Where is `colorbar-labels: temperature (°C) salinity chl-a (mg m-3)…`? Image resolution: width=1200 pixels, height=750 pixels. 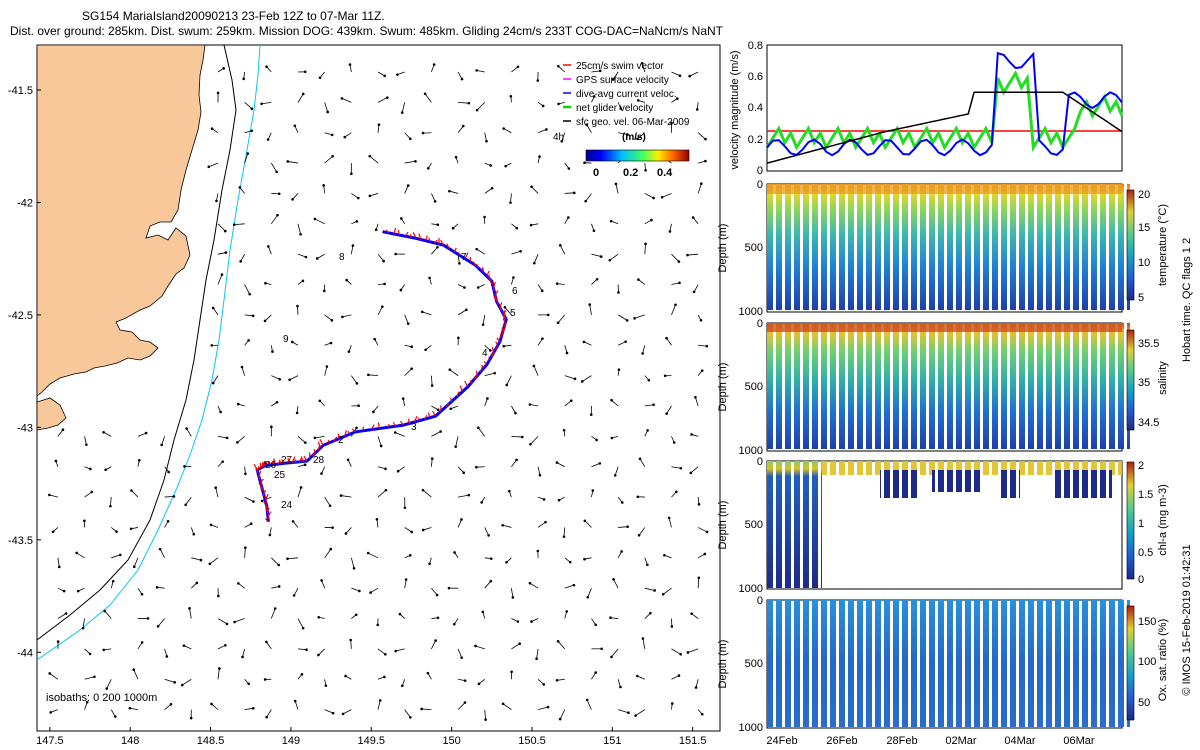
colorbar-labels: temperature (°C) salinity chl-a (mg m-3)… is located at coordinates (1163, 452).